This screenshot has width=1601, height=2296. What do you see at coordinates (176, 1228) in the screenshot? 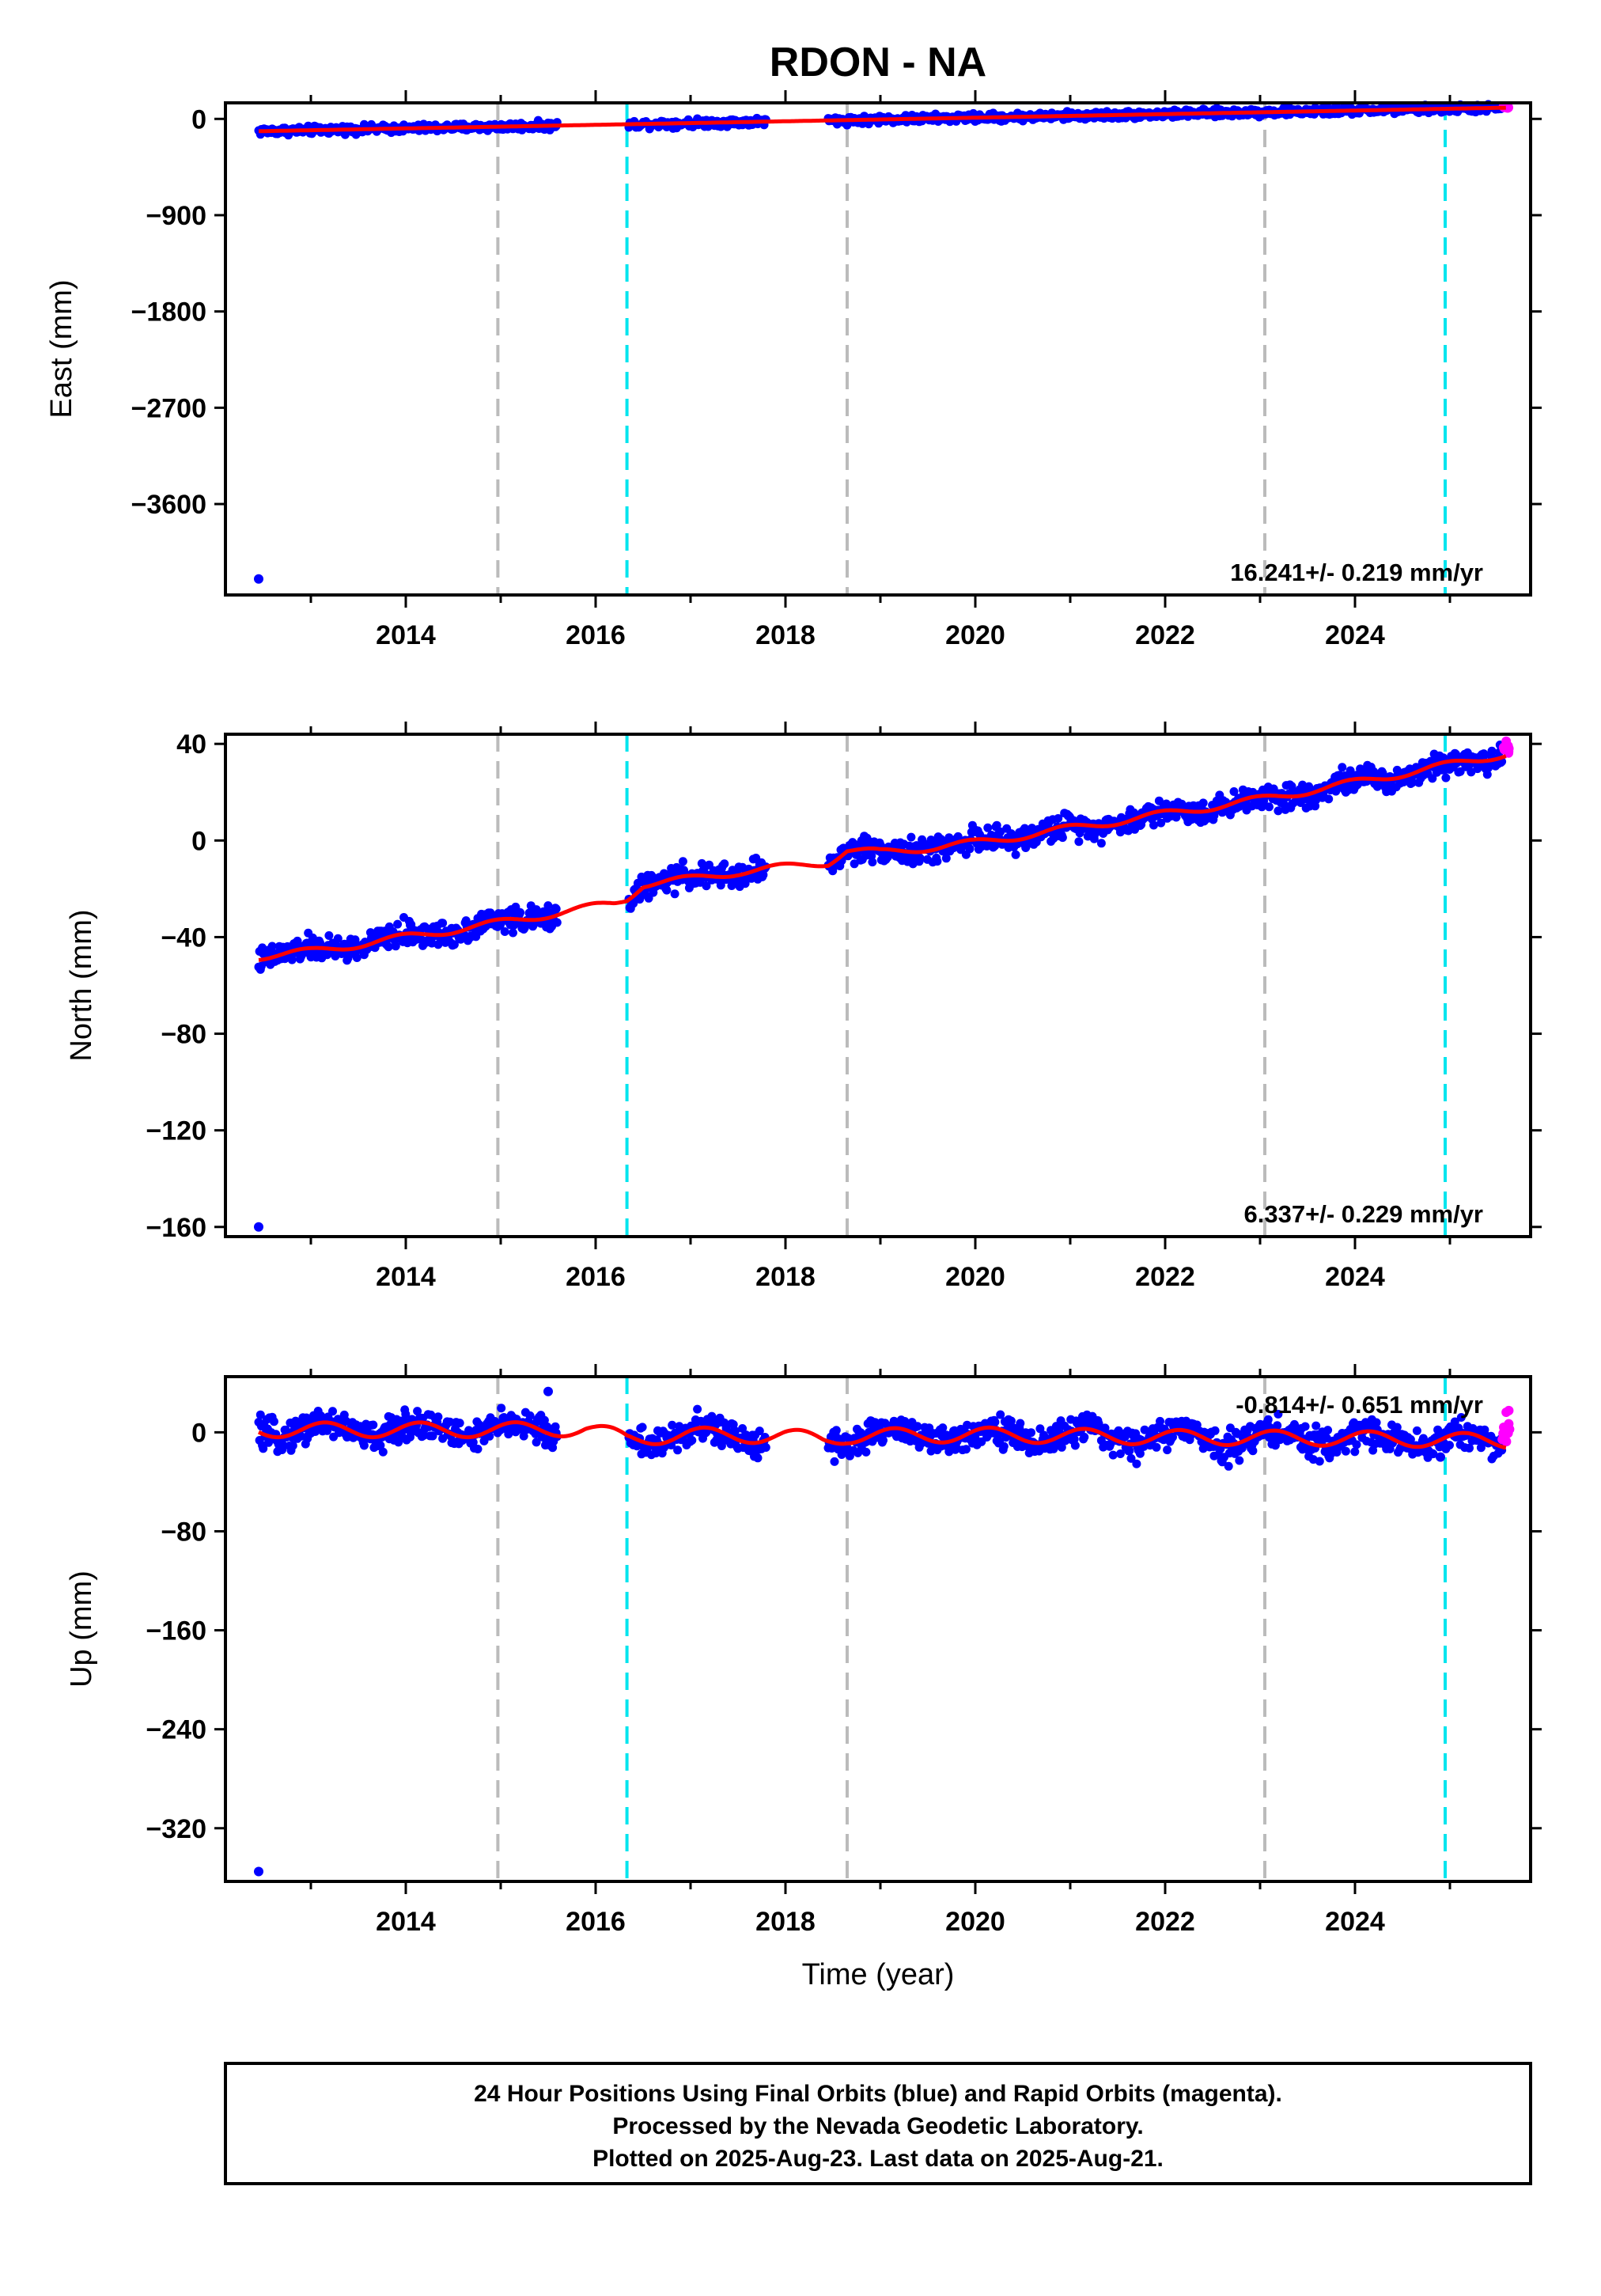
I see `y-tick-label: −160` at bounding box center [176, 1228].